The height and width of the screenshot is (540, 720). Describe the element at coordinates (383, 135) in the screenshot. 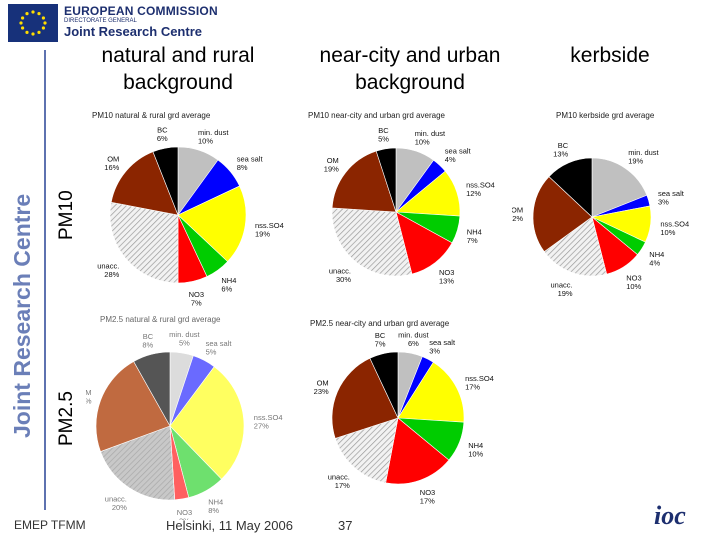

I see `data-label-bc: BC 5%` at that location.